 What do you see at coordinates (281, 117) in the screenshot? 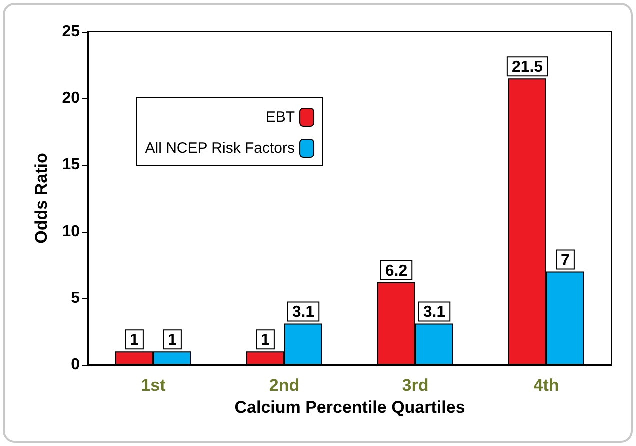
I see `legend-label: EBT` at bounding box center [281, 117].